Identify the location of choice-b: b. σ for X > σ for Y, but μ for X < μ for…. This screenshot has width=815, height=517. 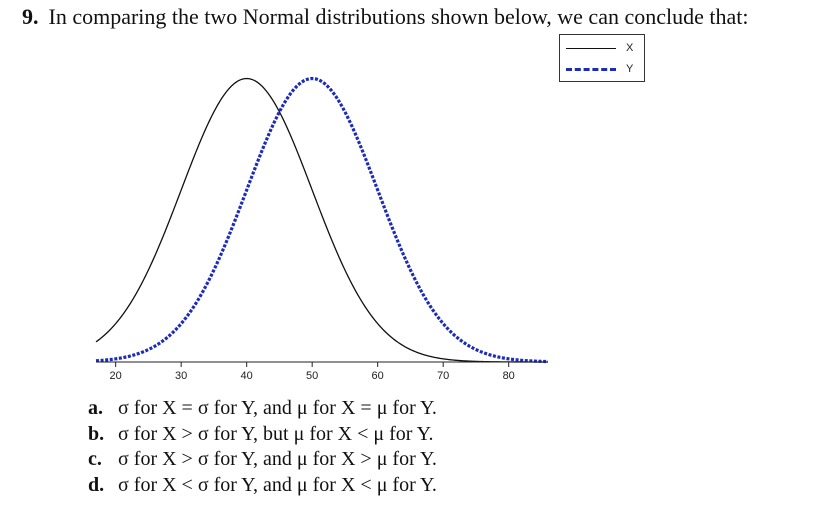
(262, 435).